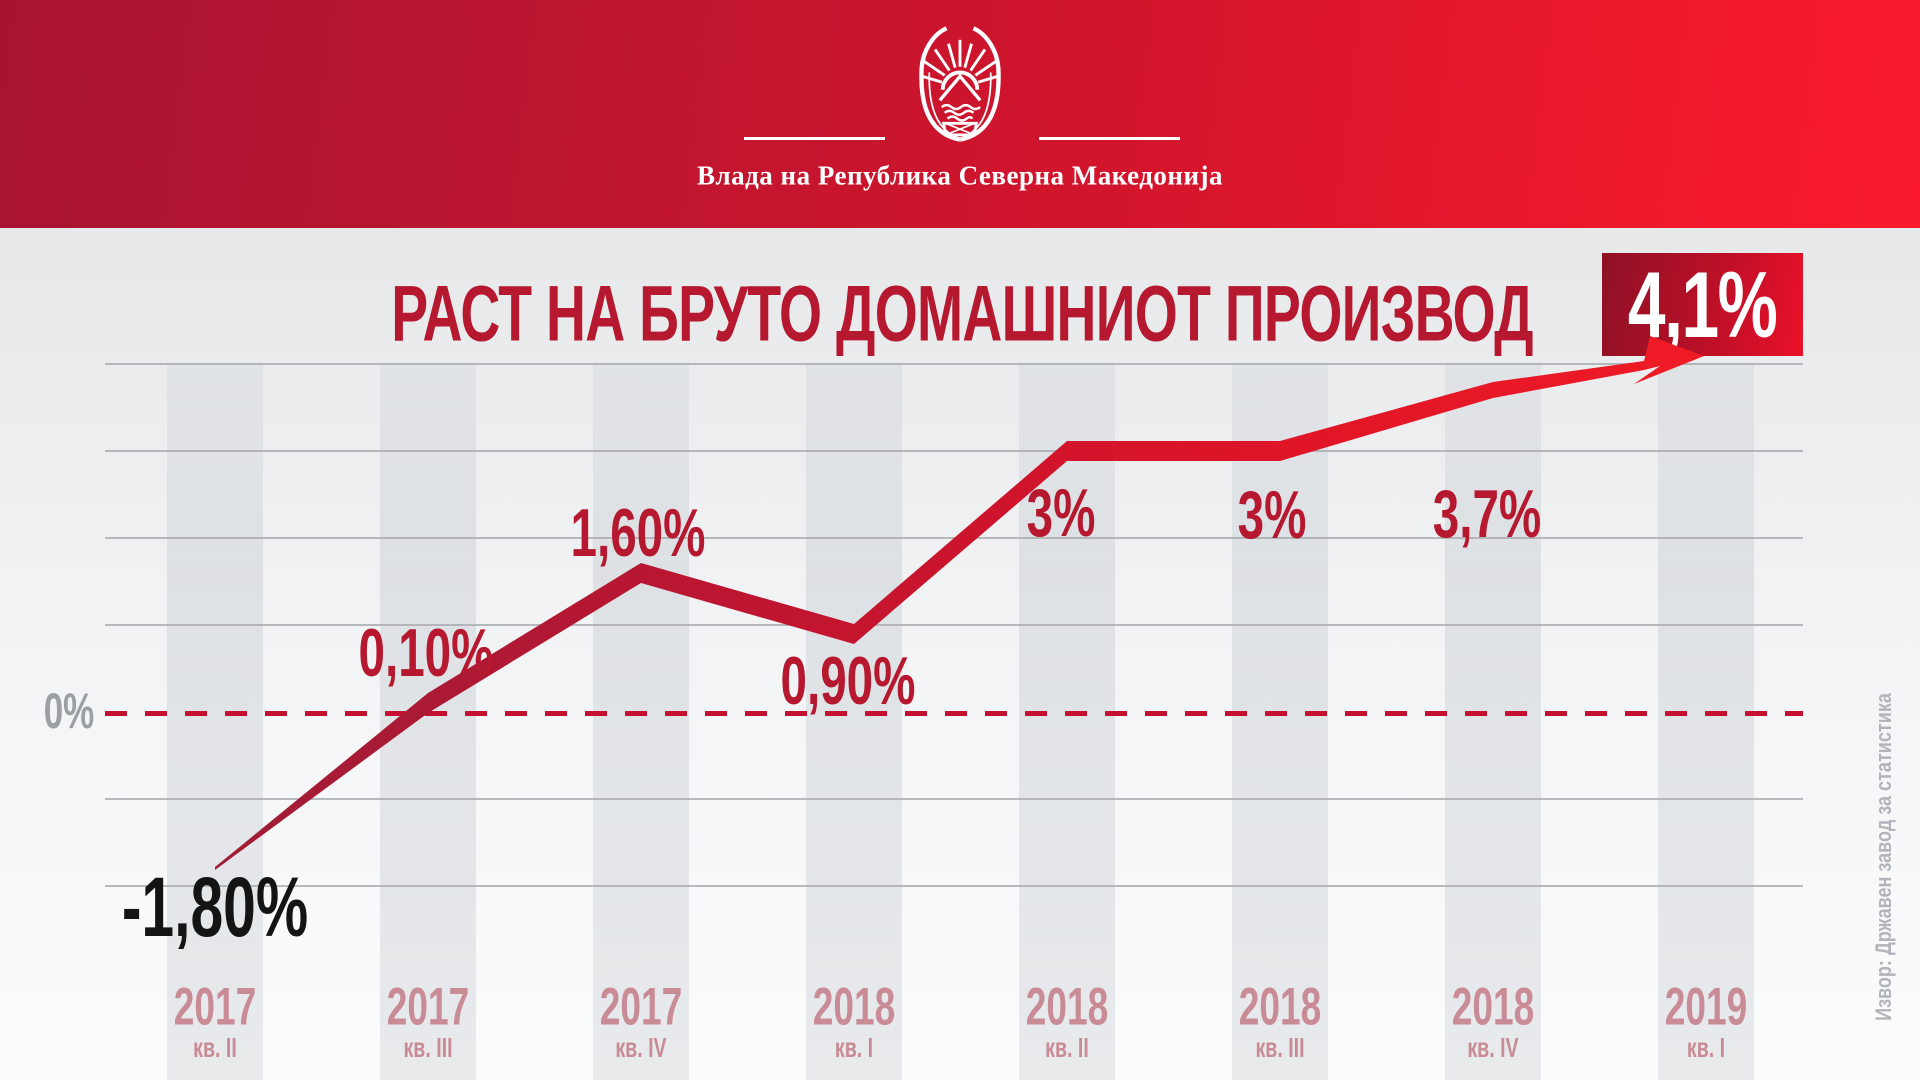 The width and height of the screenshot is (1920, 1080). Describe the element at coordinates (962, 313) in the screenshot. I see `chart-title: РАСТ НА БРУТО ДОМАШНИОТ ПРОИЗВОД` at that location.